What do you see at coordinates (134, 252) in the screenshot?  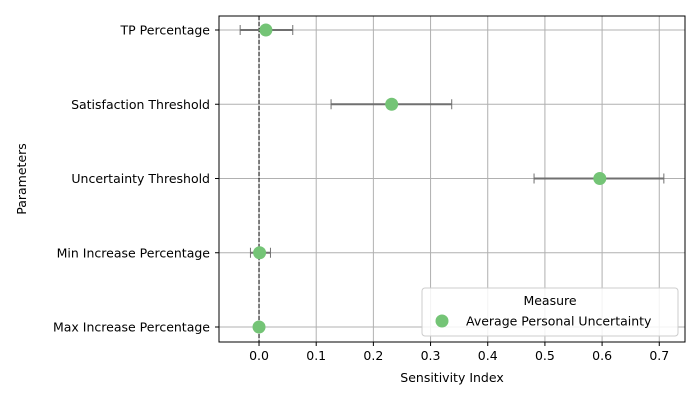 I see `y-tick-label: Min Increase Percentage` at bounding box center [134, 252].